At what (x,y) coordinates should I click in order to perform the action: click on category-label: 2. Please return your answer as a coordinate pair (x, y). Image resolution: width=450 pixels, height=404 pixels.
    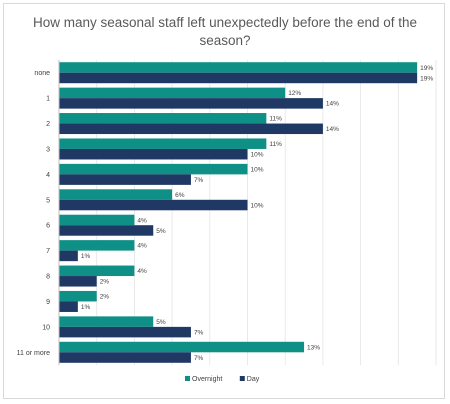
    Looking at the image, I should click on (48, 124).